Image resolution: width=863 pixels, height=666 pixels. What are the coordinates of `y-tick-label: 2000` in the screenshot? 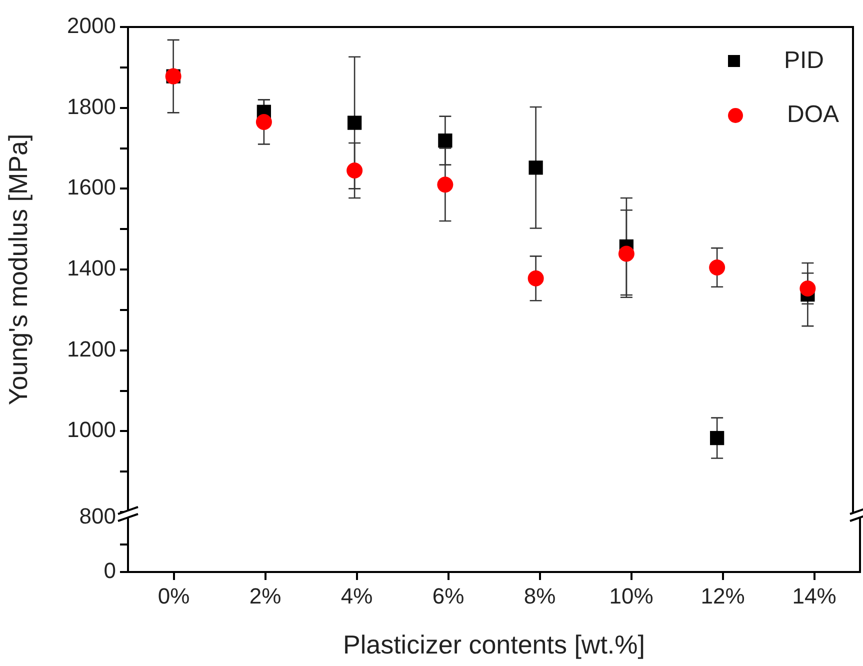 It's located at (91, 25).